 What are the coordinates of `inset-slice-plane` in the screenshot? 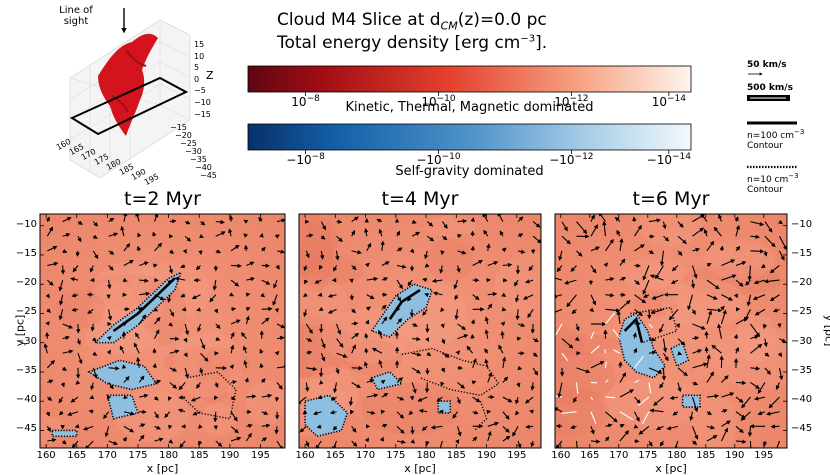 It's located at (129, 106).